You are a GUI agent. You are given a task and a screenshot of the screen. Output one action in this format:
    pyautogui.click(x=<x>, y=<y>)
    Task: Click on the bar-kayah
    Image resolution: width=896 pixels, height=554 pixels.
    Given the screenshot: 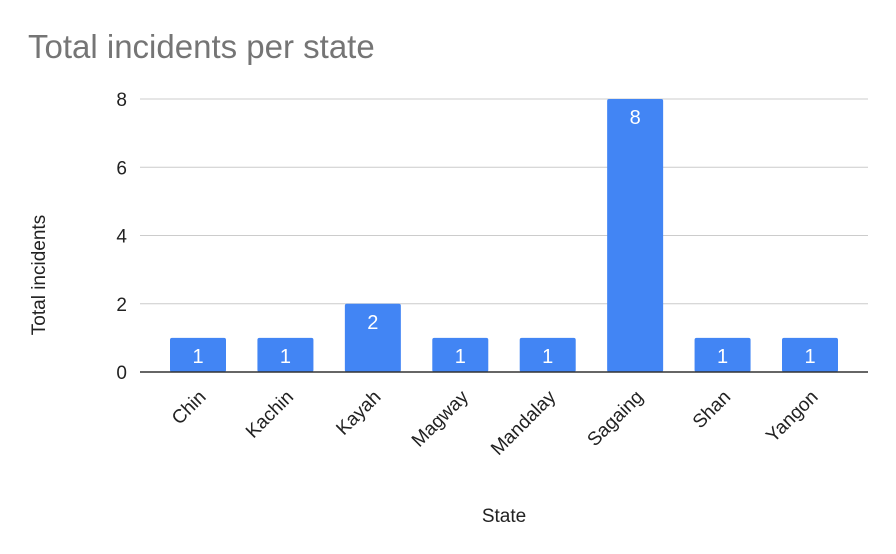 What is the action you would take?
    pyautogui.click(x=372, y=337)
    